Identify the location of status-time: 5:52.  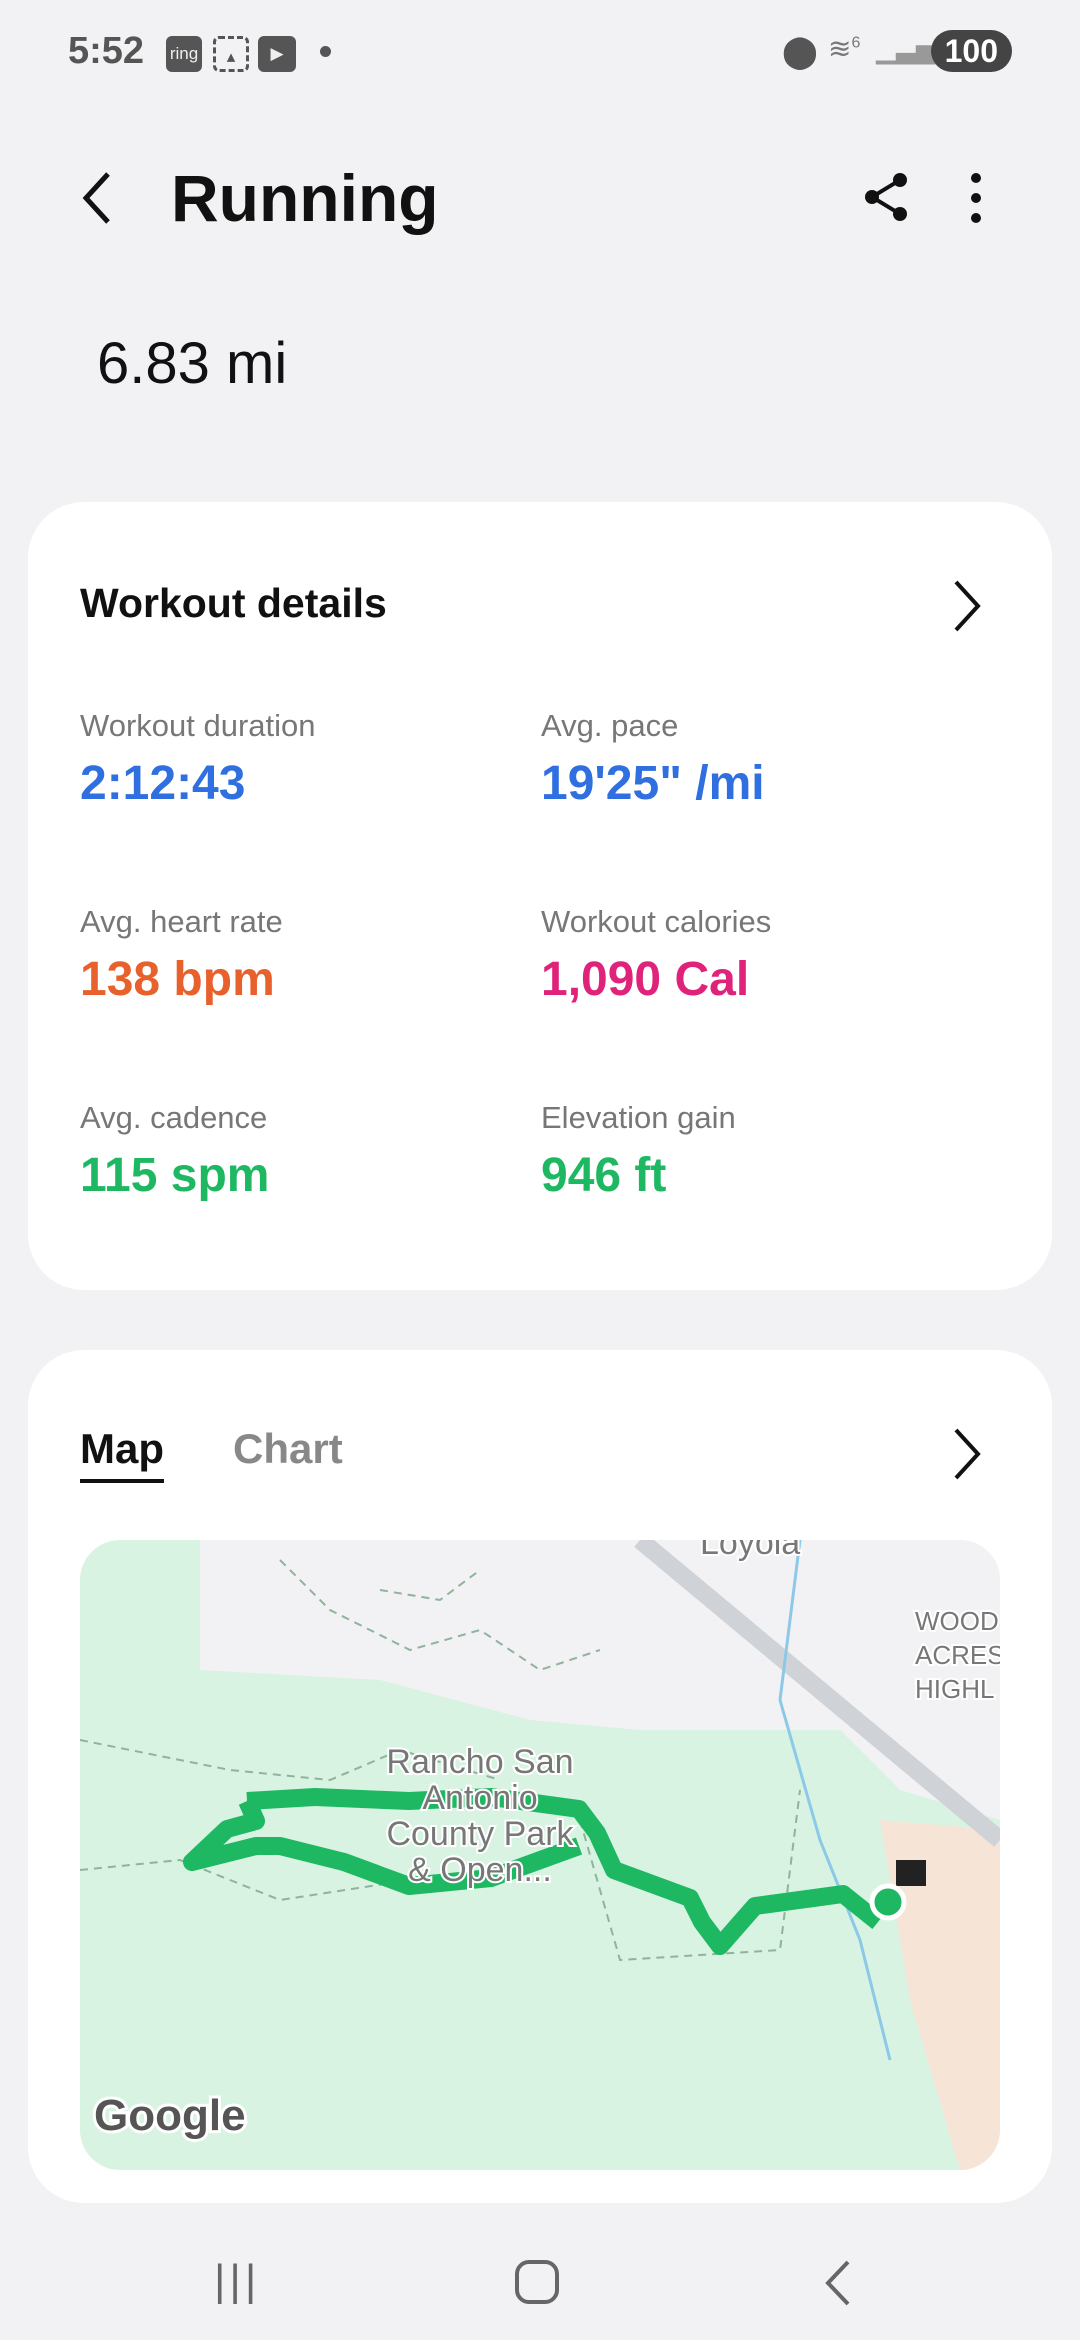
(106, 51).